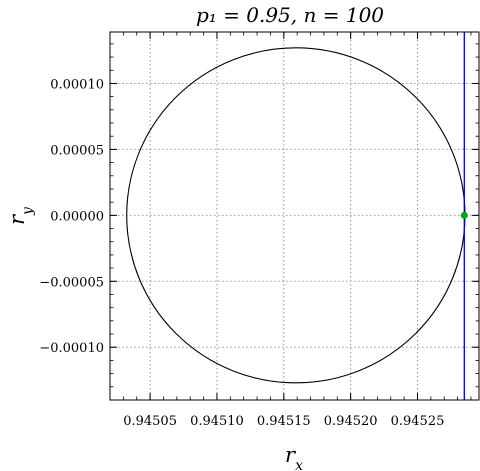  Describe the element at coordinates (290, 15) in the screenshot. I see `chart-title: p₁ = 0.95, n = 100` at that location.